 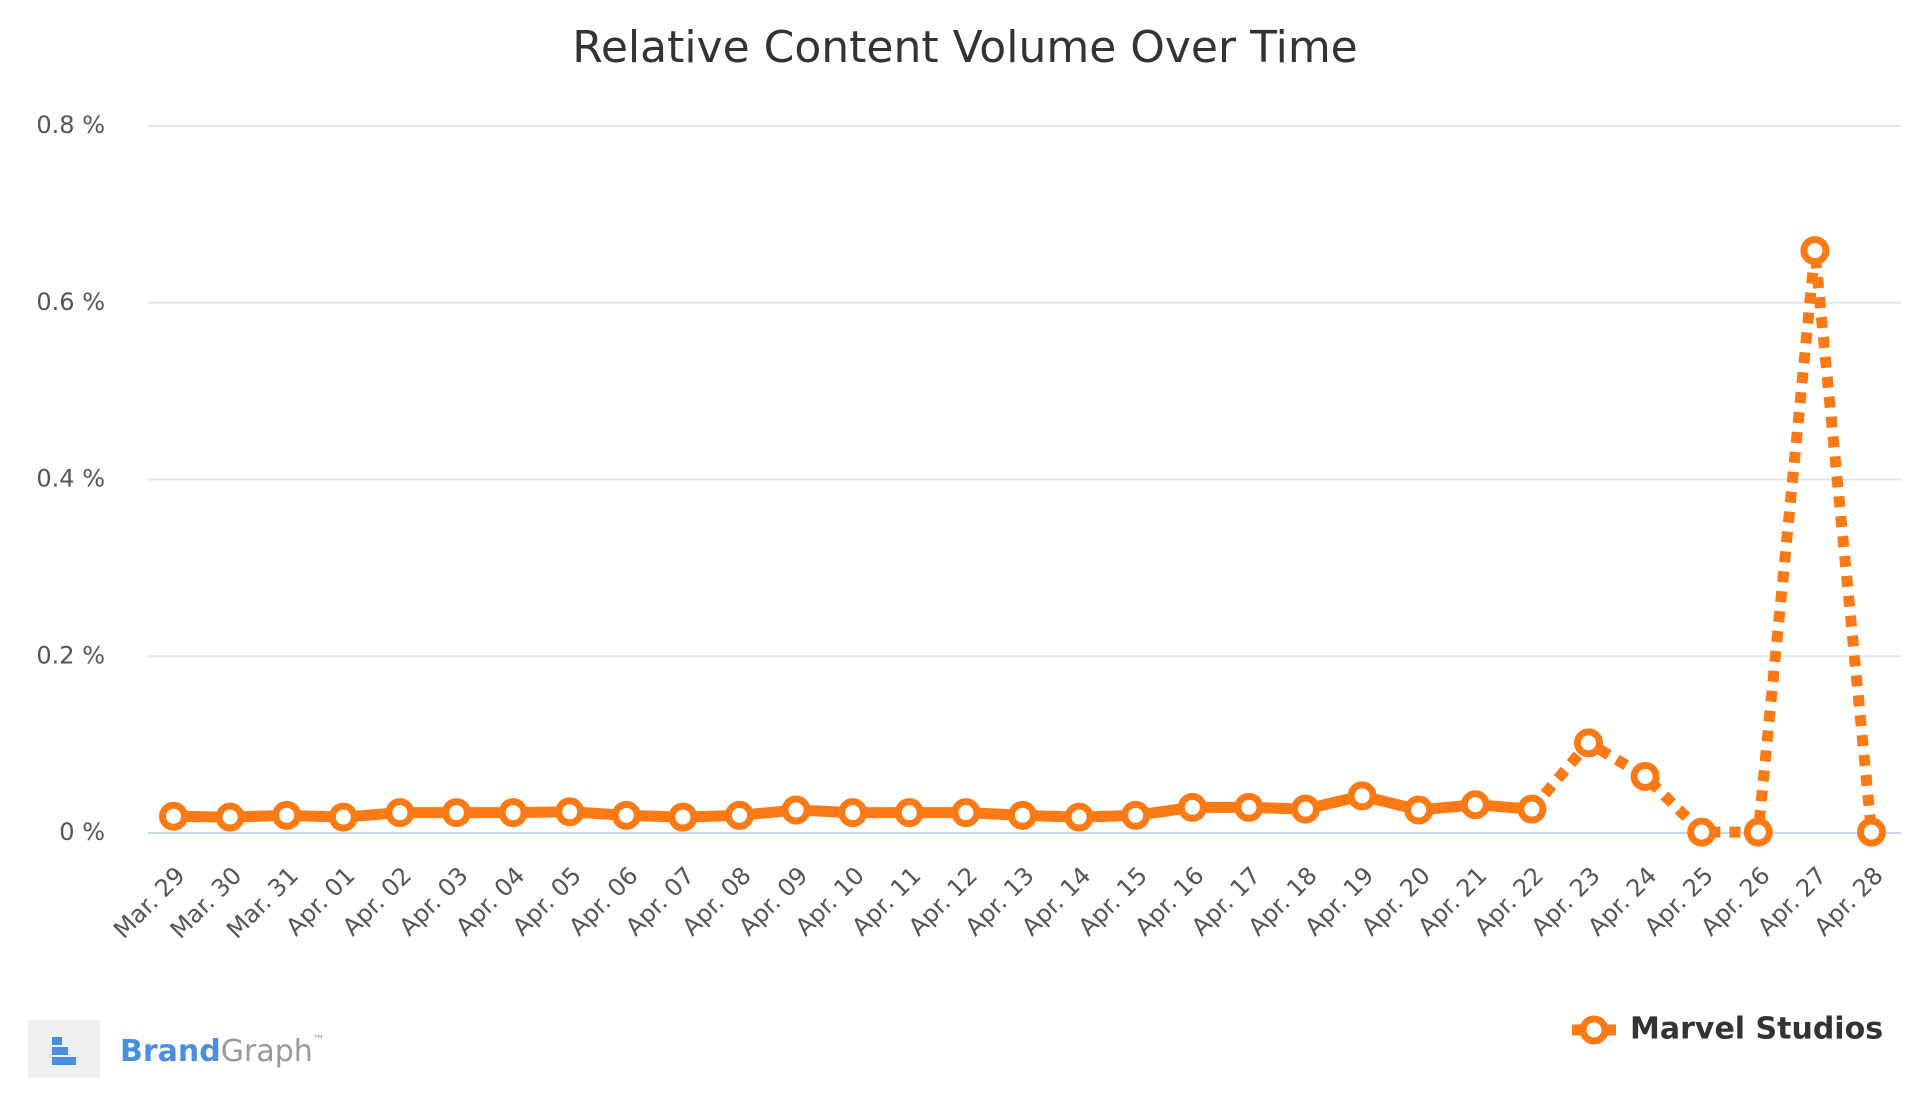 What do you see at coordinates (1756, 1029) in the screenshot?
I see `legend-label: Marvel Studios` at bounding box center [1756, 1029].